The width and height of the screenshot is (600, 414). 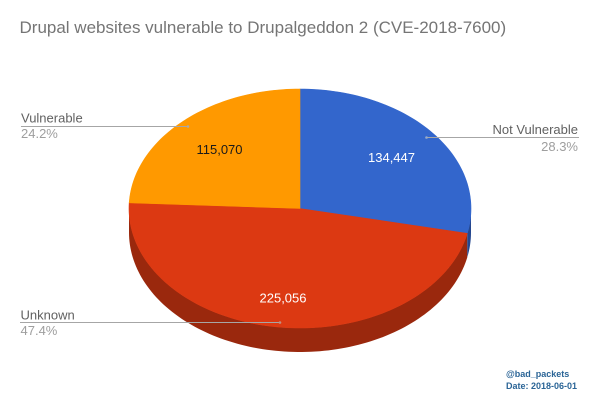 I want to click on svg-text: @bad_packets, so click(x=537, y=374).